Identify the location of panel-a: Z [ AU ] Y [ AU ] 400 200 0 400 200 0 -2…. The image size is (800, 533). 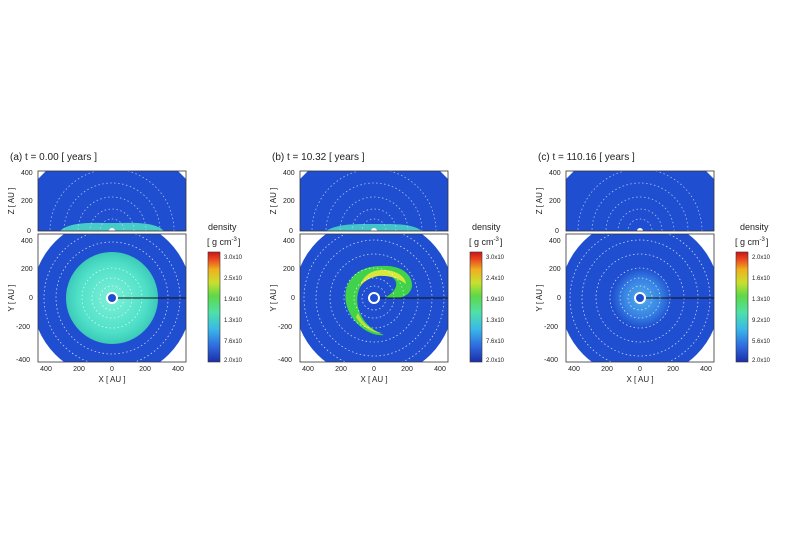
(125, 277).